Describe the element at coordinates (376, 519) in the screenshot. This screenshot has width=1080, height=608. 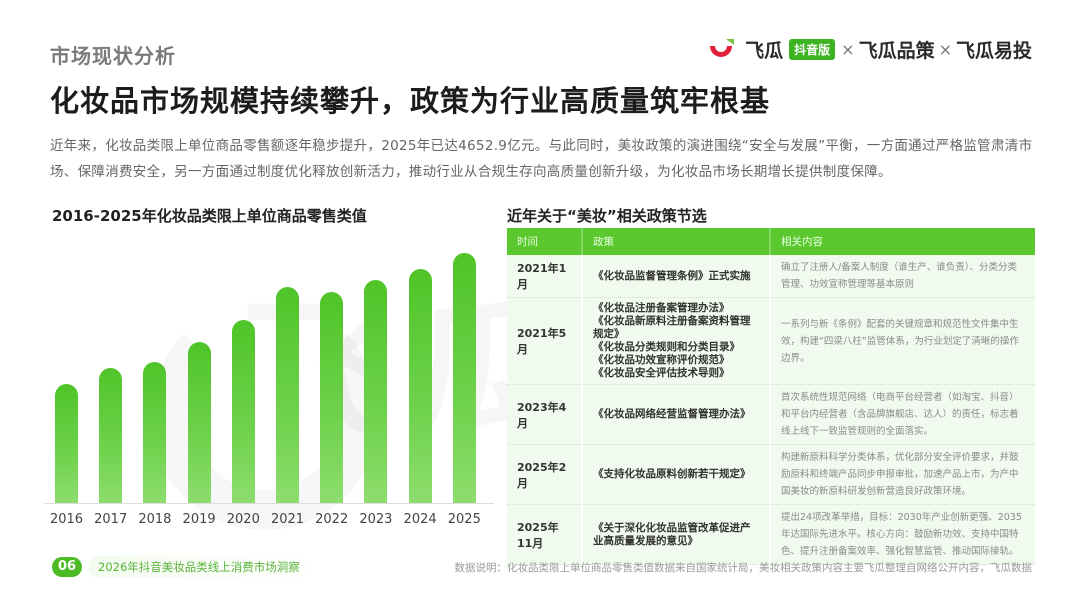
I see `x-tick-label: 2023` at that location.